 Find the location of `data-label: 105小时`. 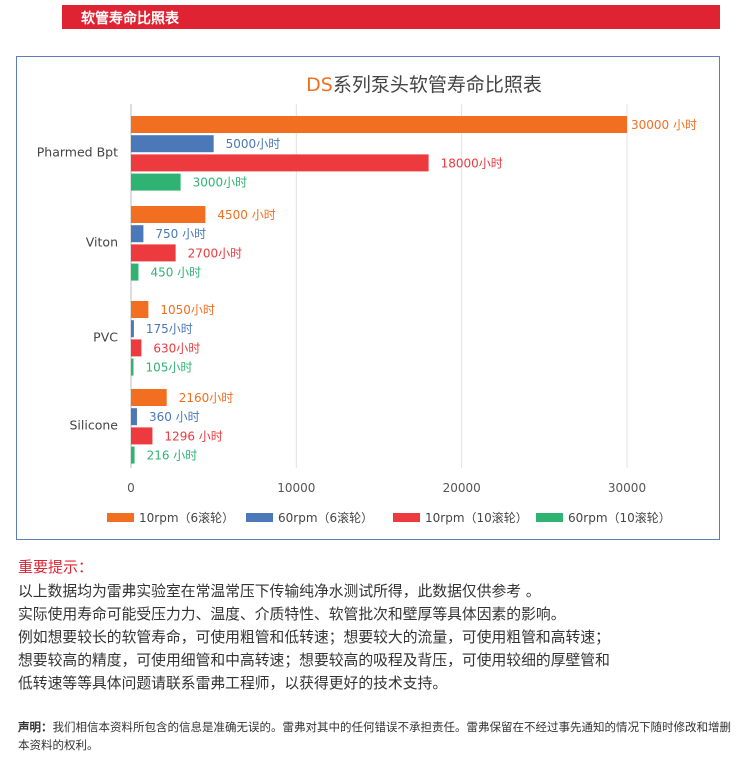

data-label: 105小时 is located at coordinates (169, 368).